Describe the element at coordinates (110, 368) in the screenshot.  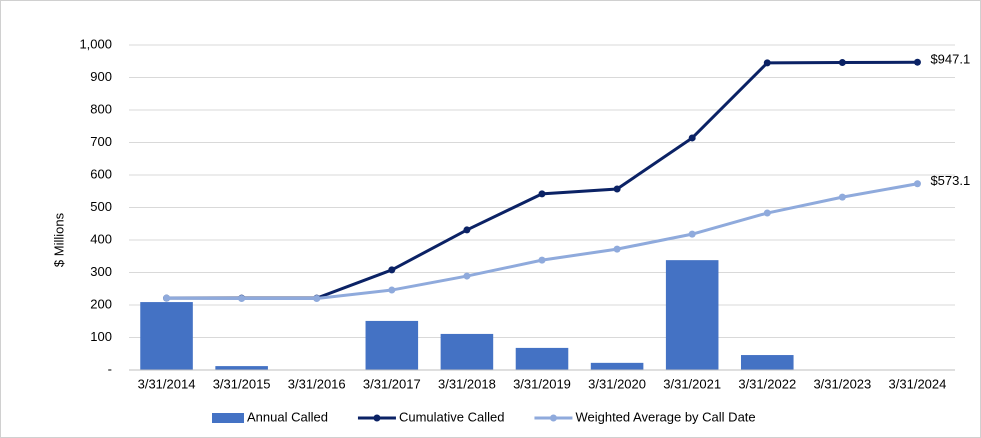
I see `y-tick-label: -` at that location.